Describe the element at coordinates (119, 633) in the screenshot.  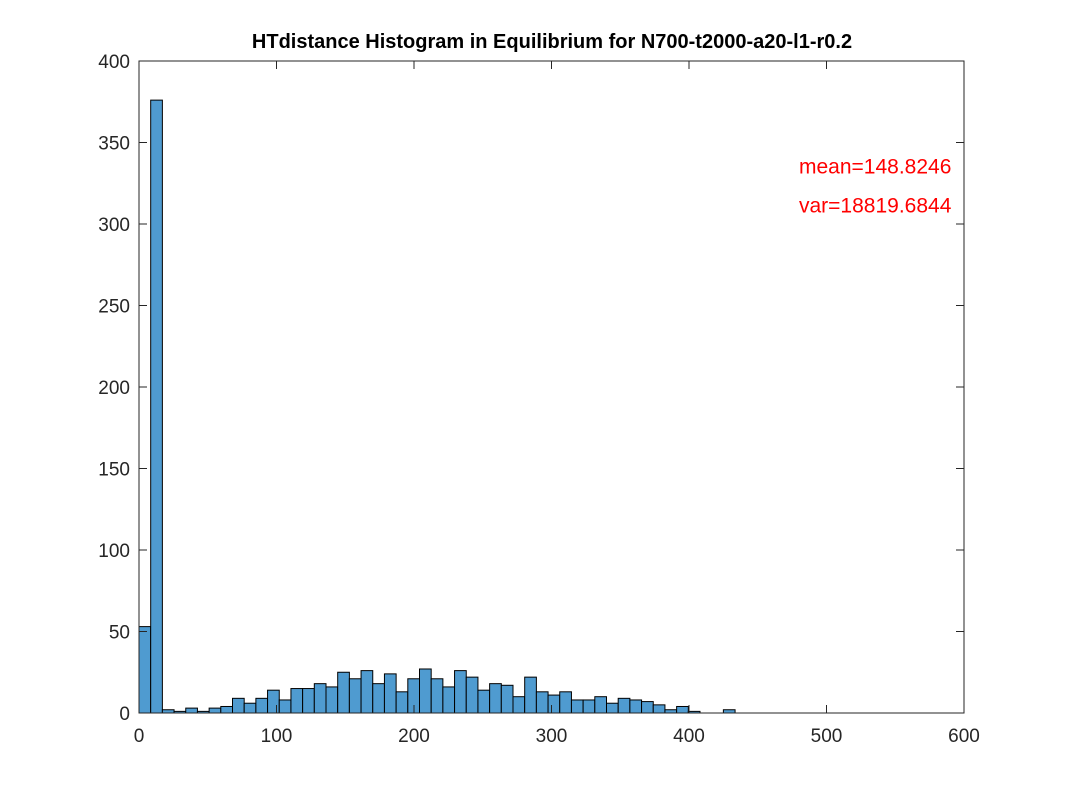
I see `y-tick-label: 50` at that location.